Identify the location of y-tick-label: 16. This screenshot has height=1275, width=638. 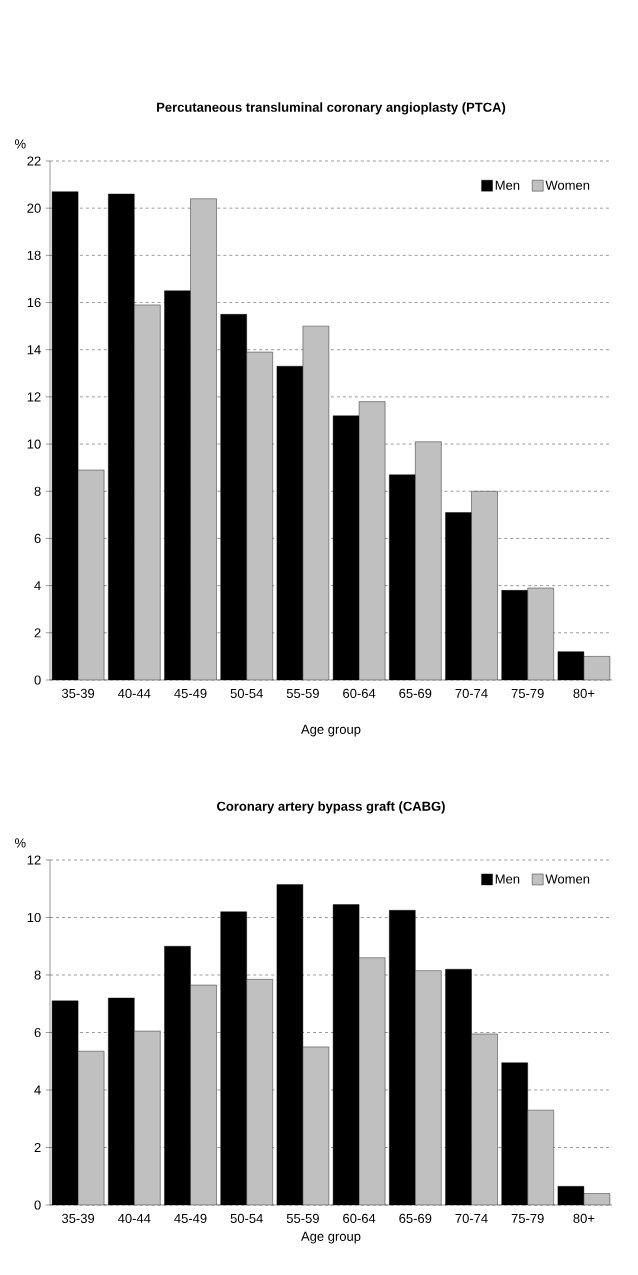
(34, 302).